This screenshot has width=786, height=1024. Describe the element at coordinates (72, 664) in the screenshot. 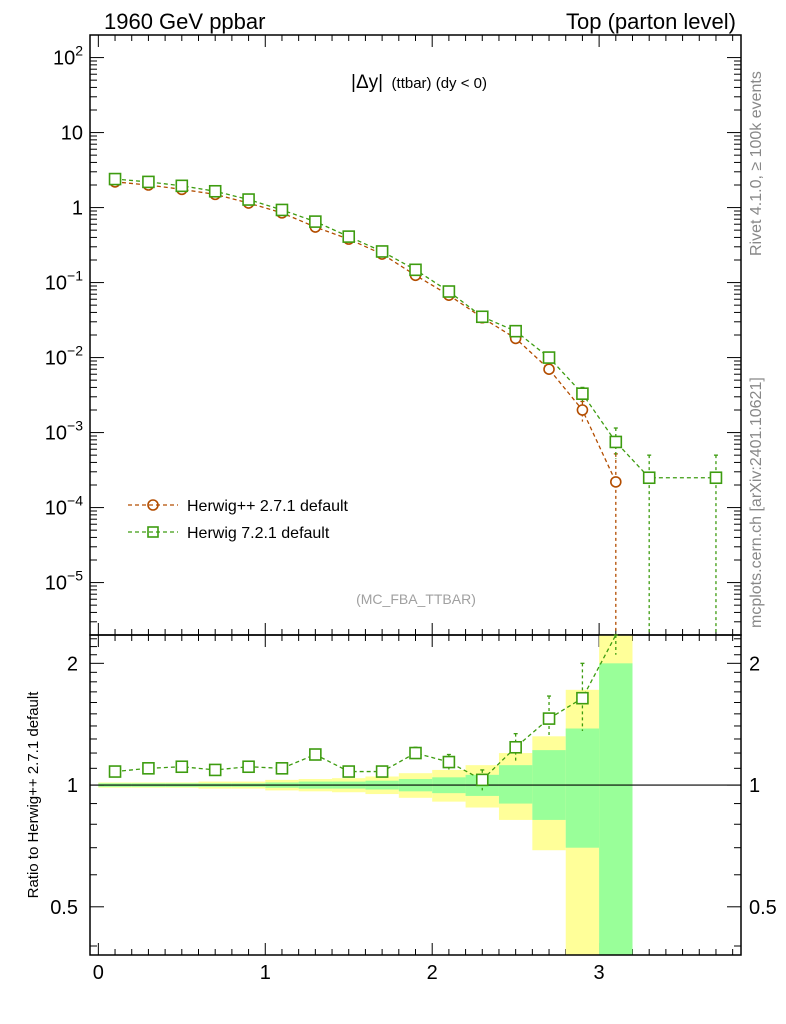

I see `ratio-y-tick-label: 2` at that location.